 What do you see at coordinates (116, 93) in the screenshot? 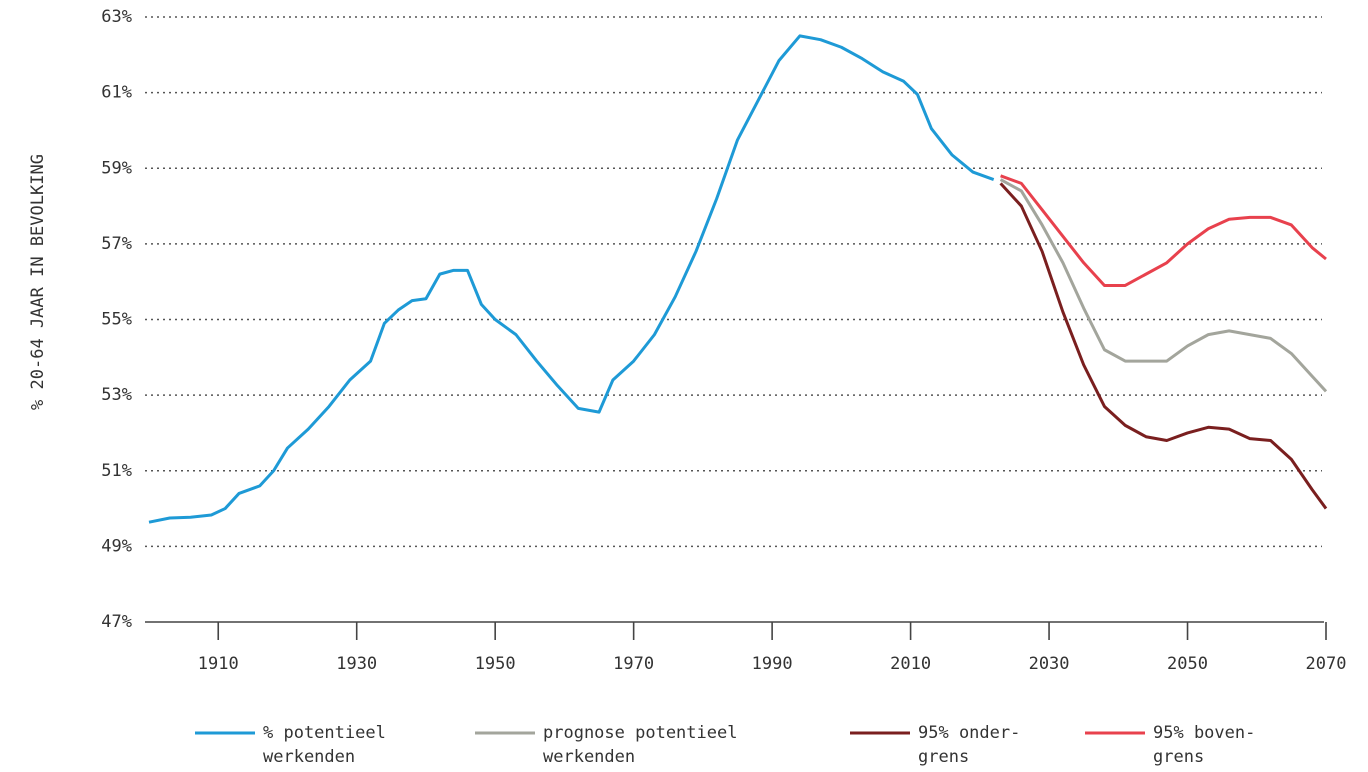
I see `y-tick-label: 61%` at bounding box center [116, 93].